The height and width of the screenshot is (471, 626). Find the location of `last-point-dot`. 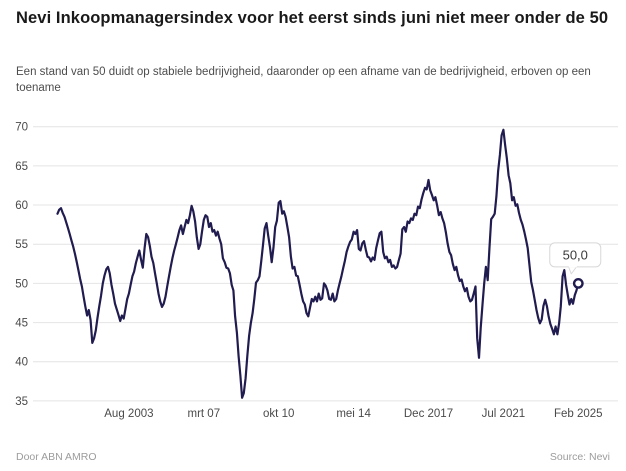

last-point-dot is located at coordinates (578, 283).